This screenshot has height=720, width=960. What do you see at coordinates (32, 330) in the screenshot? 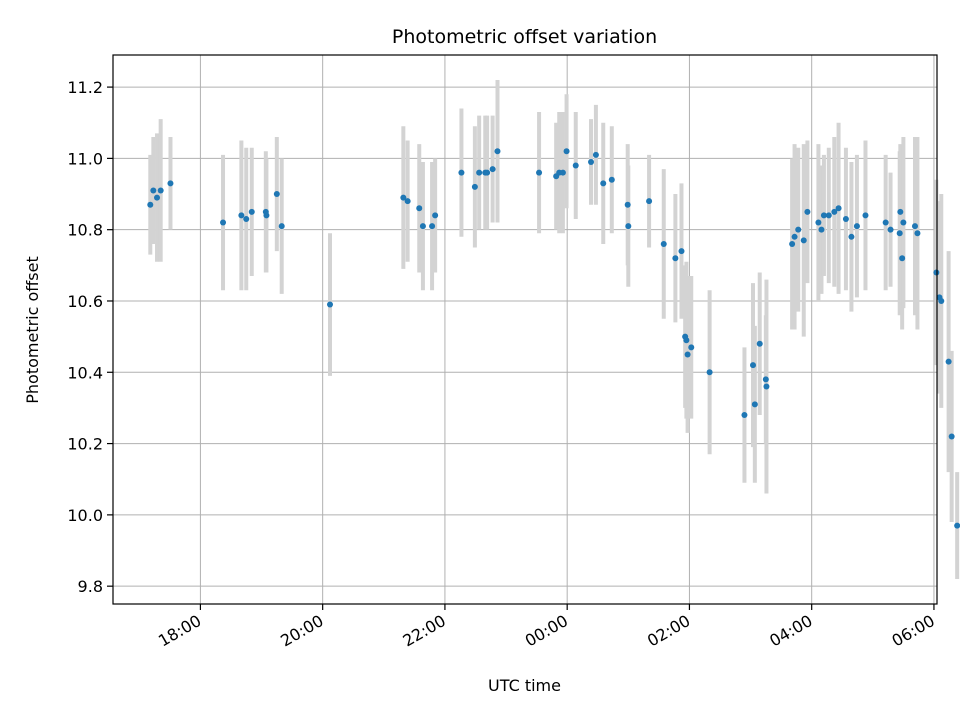
I see `y-axis-label: Photometric offset` at bounding box center [32, 330].